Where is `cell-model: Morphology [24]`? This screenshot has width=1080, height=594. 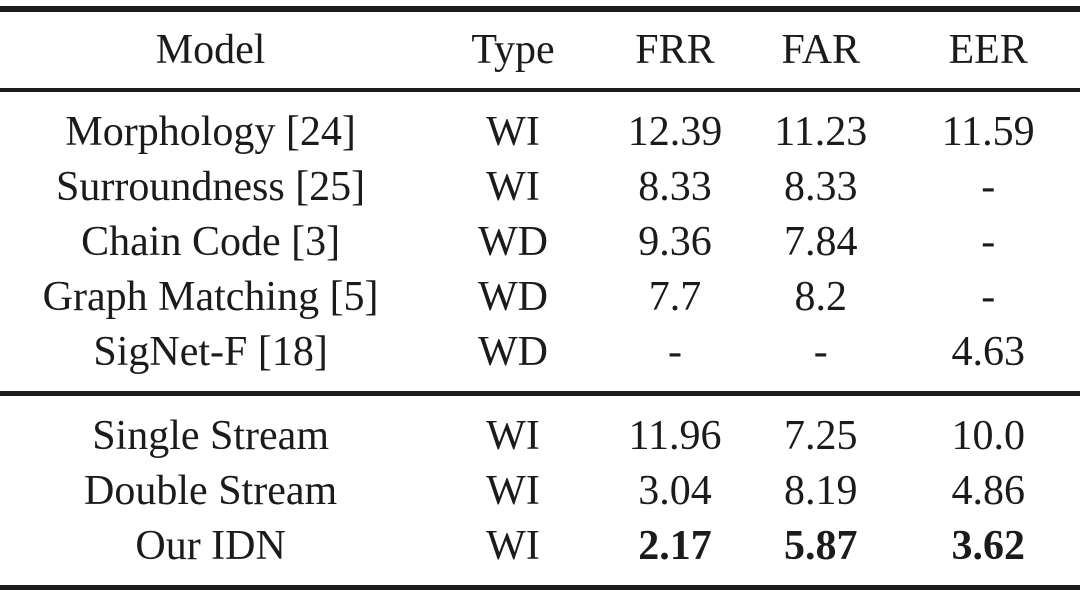 cell-model: Morphology [24] is located at coordinates (210, 131).